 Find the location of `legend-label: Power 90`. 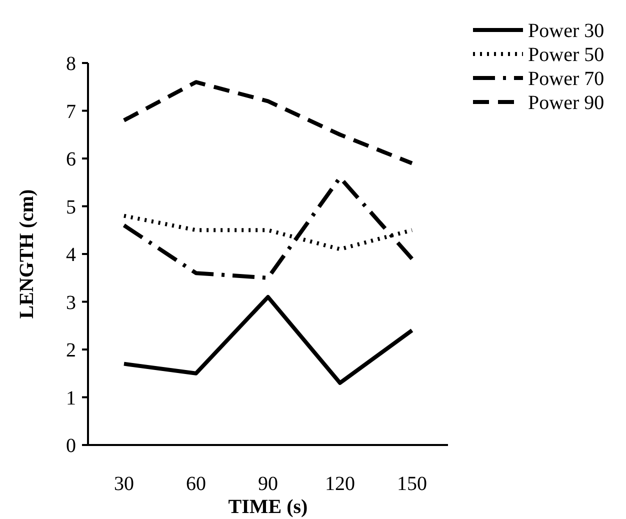

legend-label: Power 90 is located at coordinates (566, 103).